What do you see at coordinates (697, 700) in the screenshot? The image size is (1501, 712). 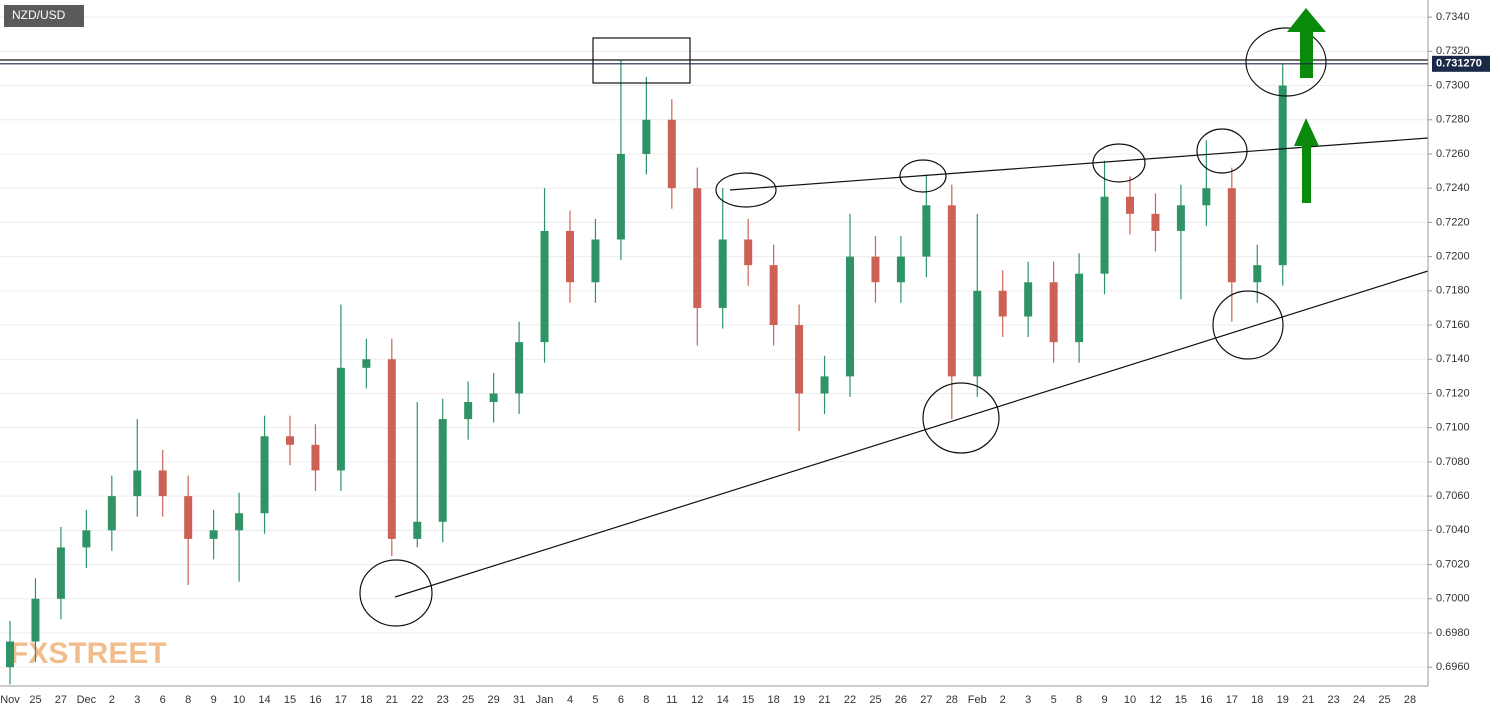 I see `x-tick-label: 12` at bounding box center [697, 700].